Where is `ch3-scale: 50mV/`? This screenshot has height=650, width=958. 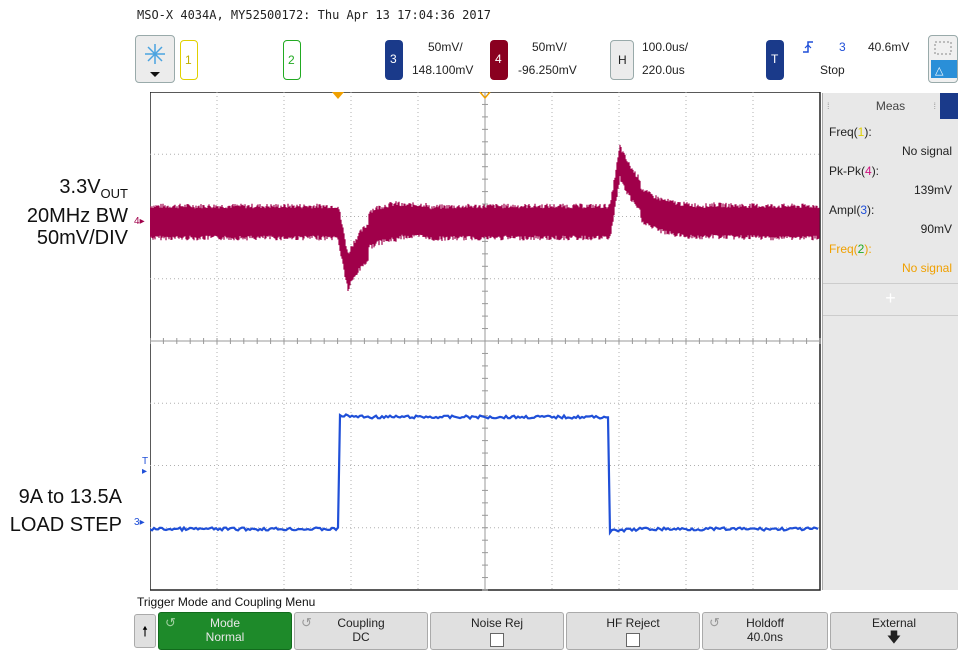 ch3-scale: 50mV/ is located at coordinates (445, 47).